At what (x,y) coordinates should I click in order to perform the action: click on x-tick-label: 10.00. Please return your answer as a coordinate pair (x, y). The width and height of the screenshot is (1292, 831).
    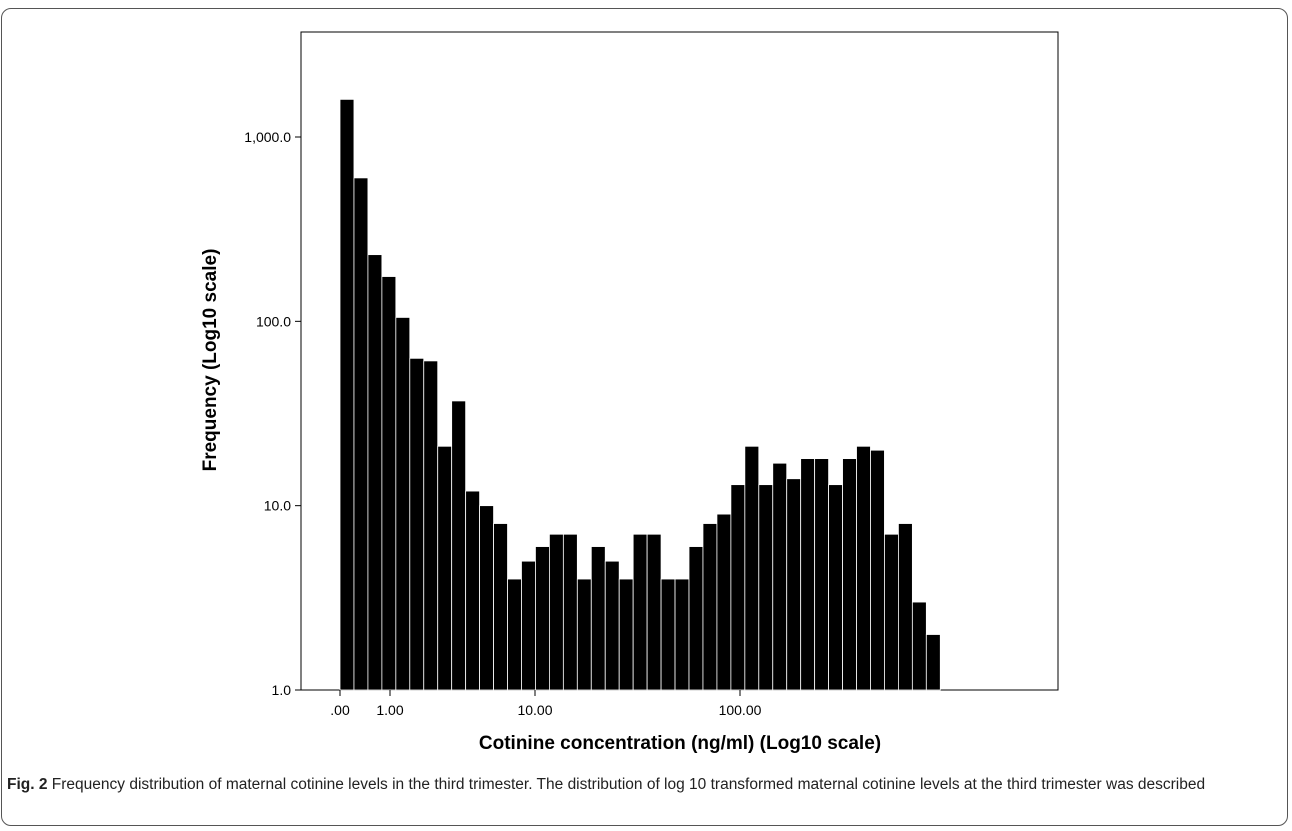
    Looking at the image, I should click on (534, 710).